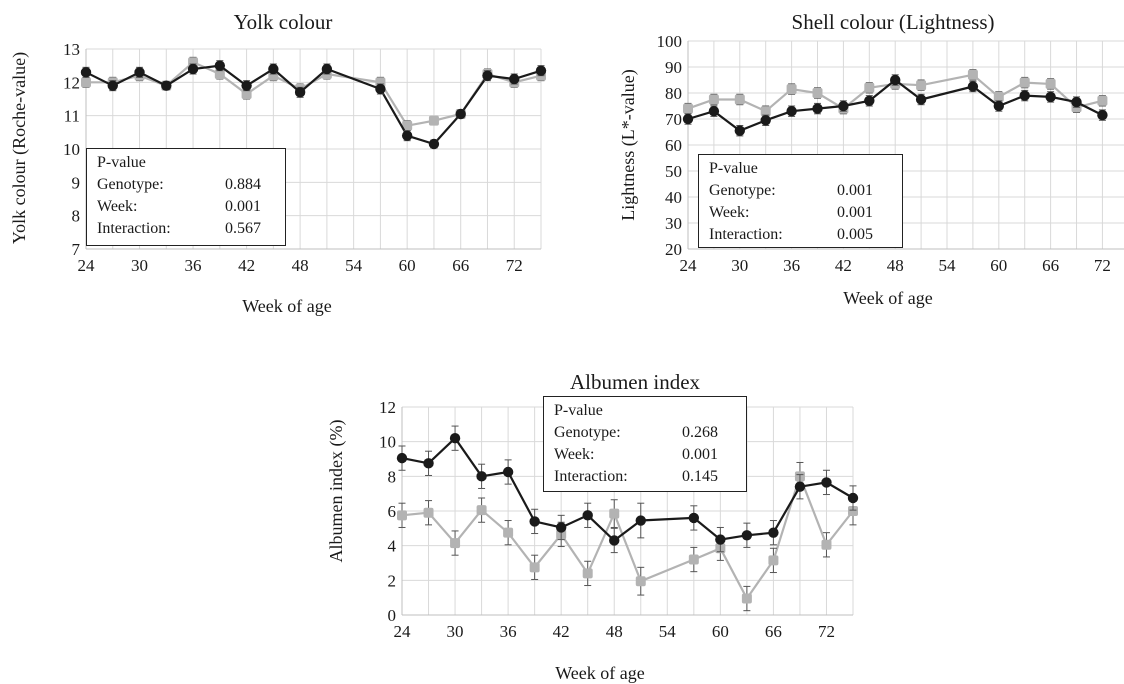 The image size is (1124, 684). Describe the element at coordinates (670, 41) in the screenshot. I see `y-tick-label: 100` at that location.